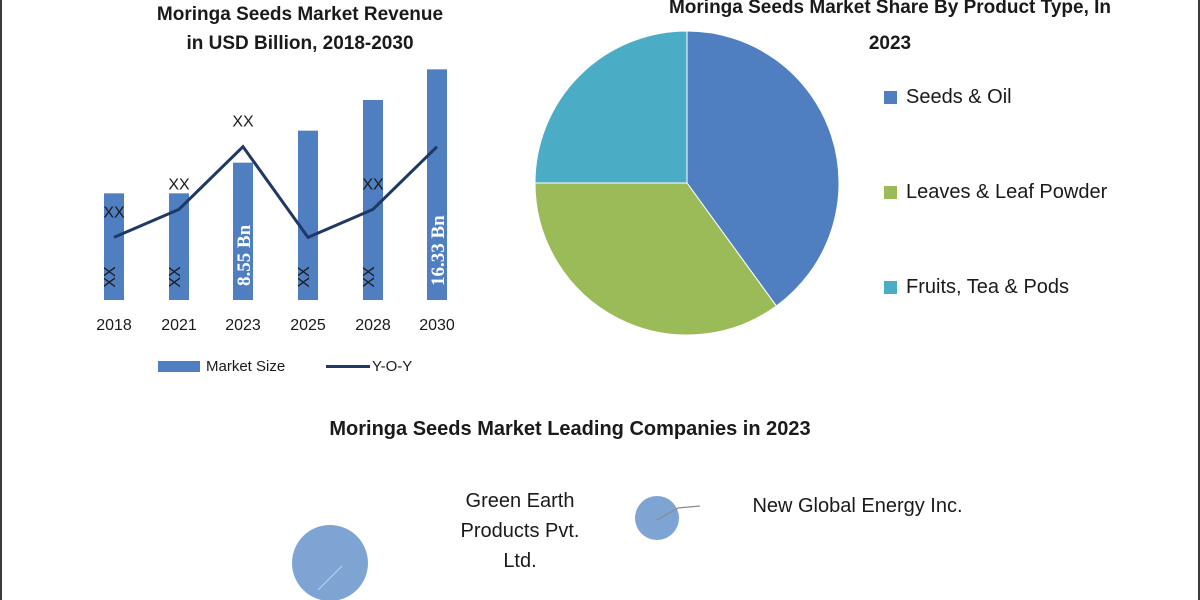 The image size is (1200, 600). What do you see at coordinates (243, 122) in the screenshot?
I see `yoy-label-2023: XX` at bounding box center [243, 122].